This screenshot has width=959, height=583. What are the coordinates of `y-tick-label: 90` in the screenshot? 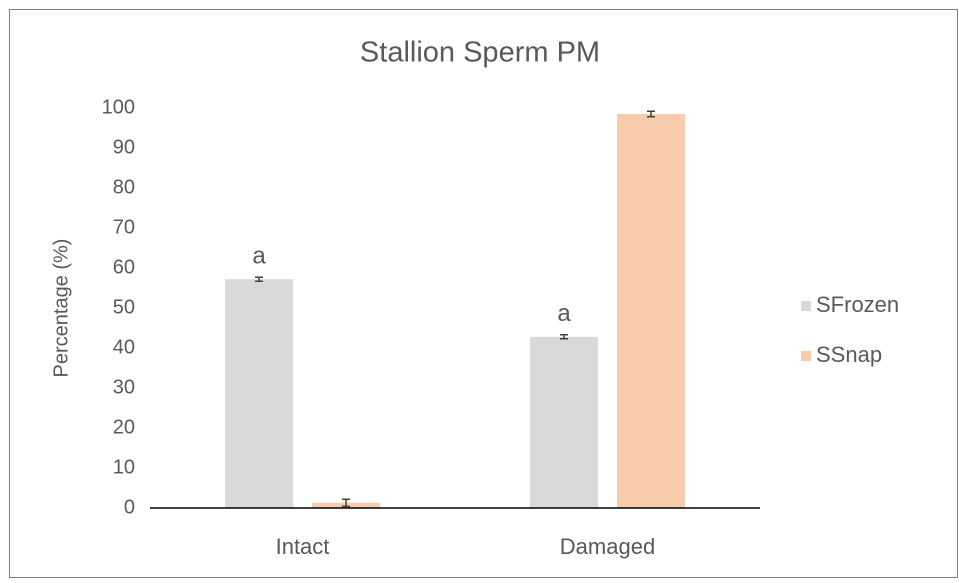 It's located at (124, 147).